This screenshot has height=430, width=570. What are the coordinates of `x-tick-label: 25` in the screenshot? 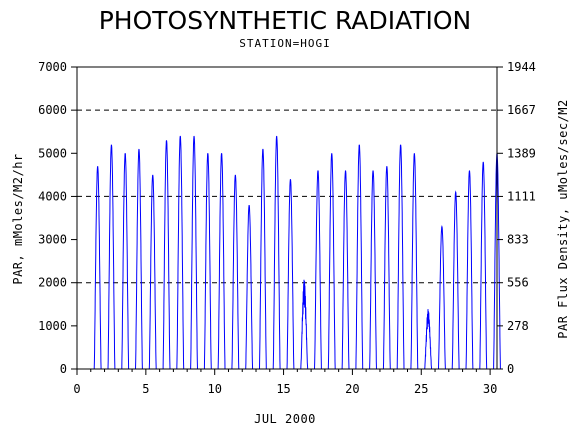 It's located at (421, 389).